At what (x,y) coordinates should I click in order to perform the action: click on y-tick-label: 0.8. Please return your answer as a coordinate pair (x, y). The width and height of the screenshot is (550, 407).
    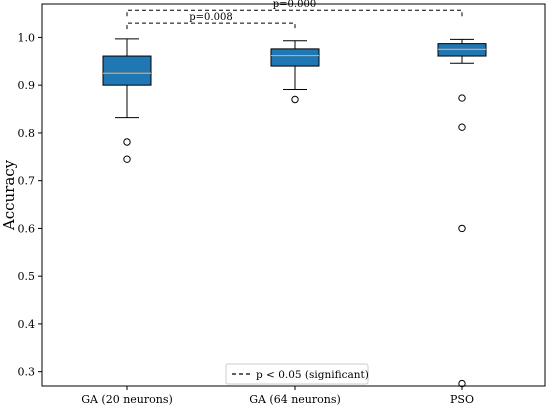
    Looking at the image, I should click on (27, 133).